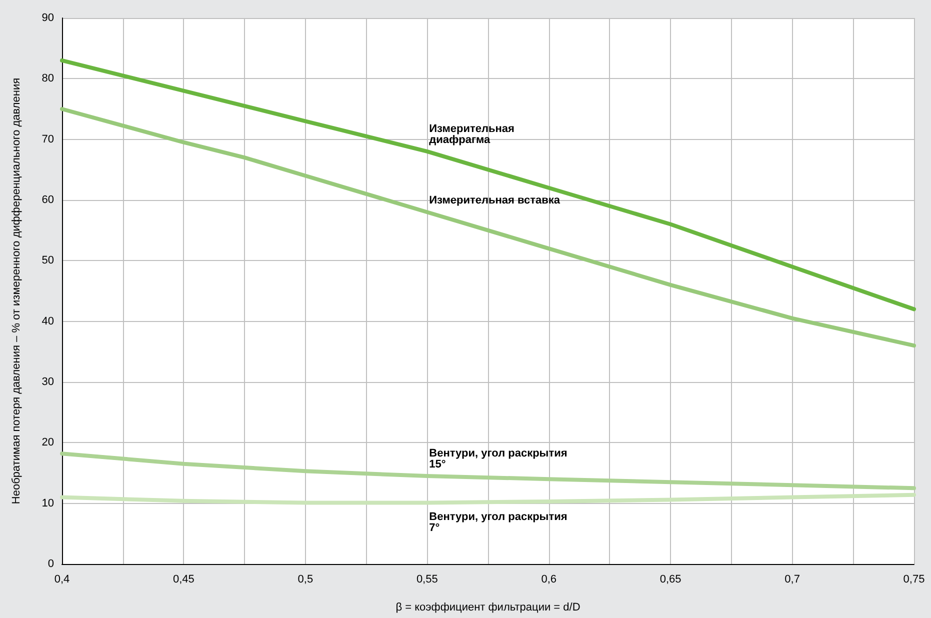 This screenshot has height=618, width=931. I want to click on x-tick-label: 0,6, so click(549, 580).